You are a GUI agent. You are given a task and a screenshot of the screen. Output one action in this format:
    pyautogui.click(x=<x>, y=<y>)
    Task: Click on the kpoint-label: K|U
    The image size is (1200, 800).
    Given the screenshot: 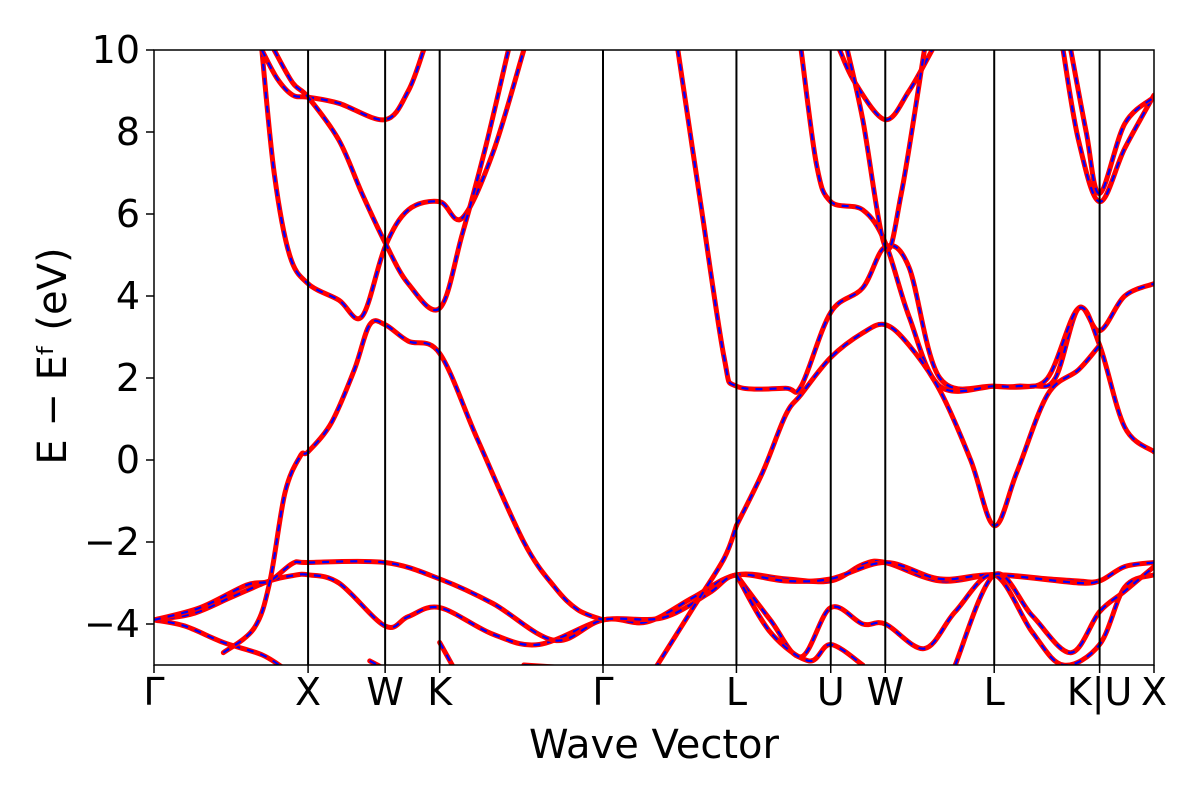 What is the action you would take?
    pyautogui.click(x=1100, y=692)
    